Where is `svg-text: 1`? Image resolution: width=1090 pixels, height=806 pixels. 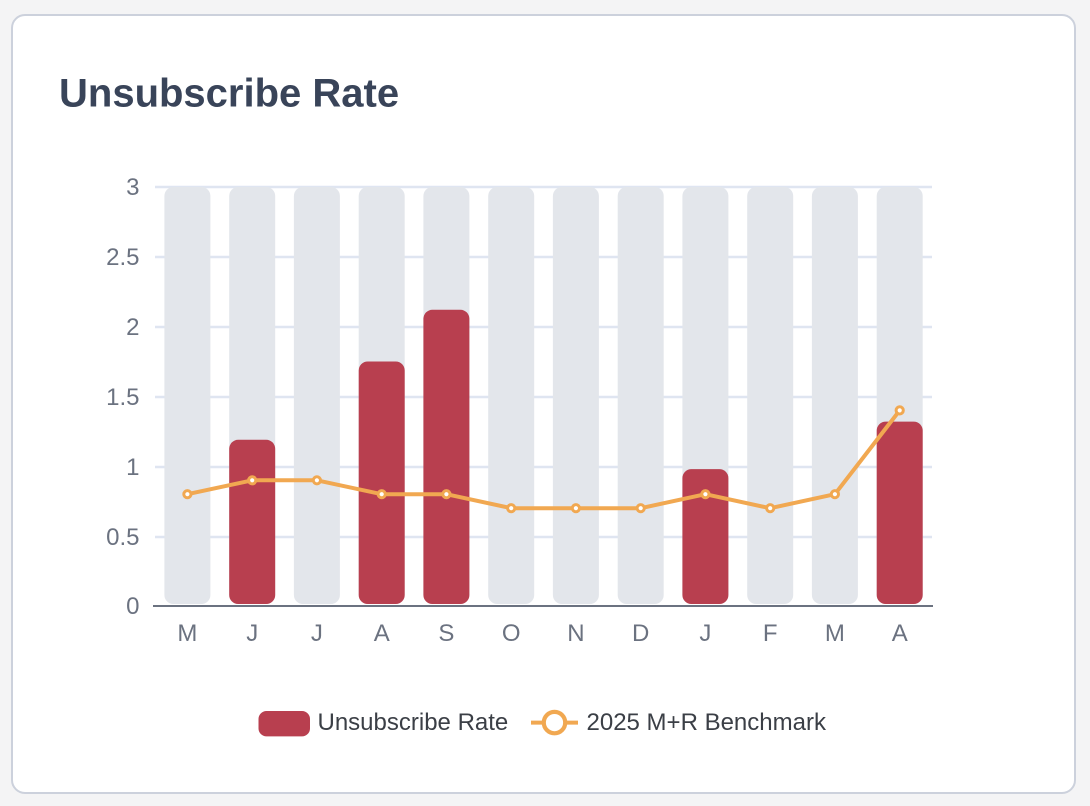 svg-text: 1 is located at coordinates (132, 467).